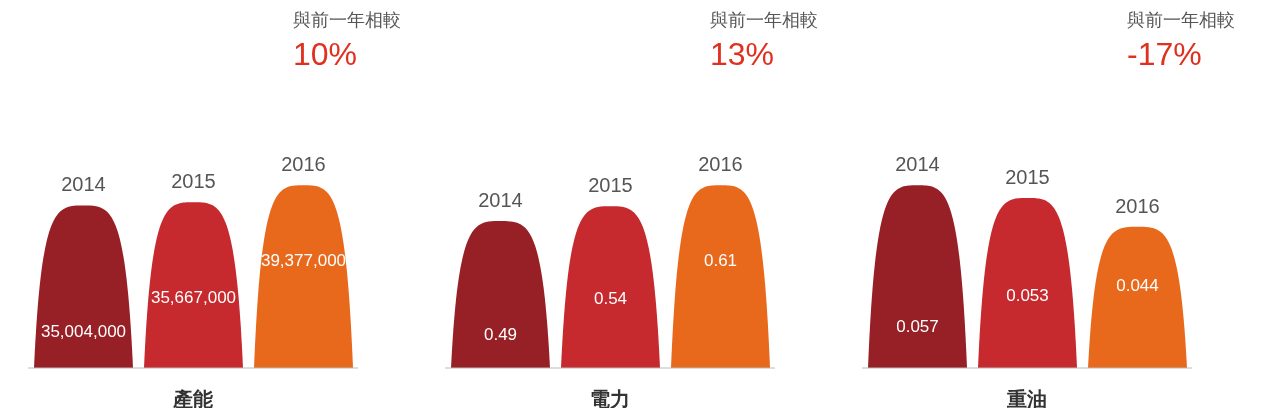  I want to click on data-label: 39,377,000, so click(303, 261).